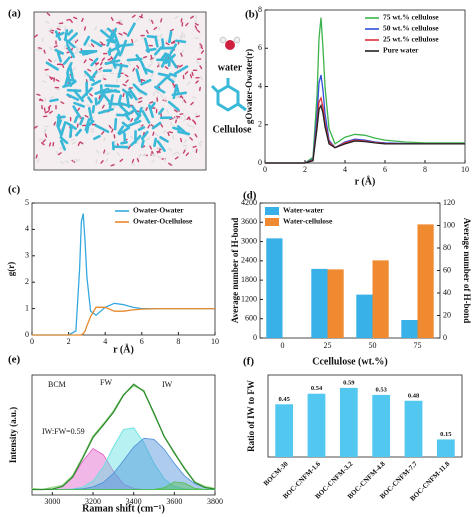 Image resolution: width=474 pixels, height=517 pixels. Describe the element at coordinates (163, 221) in the screenshot. I see `legend-label: Owater-Ocellulose` at that location.